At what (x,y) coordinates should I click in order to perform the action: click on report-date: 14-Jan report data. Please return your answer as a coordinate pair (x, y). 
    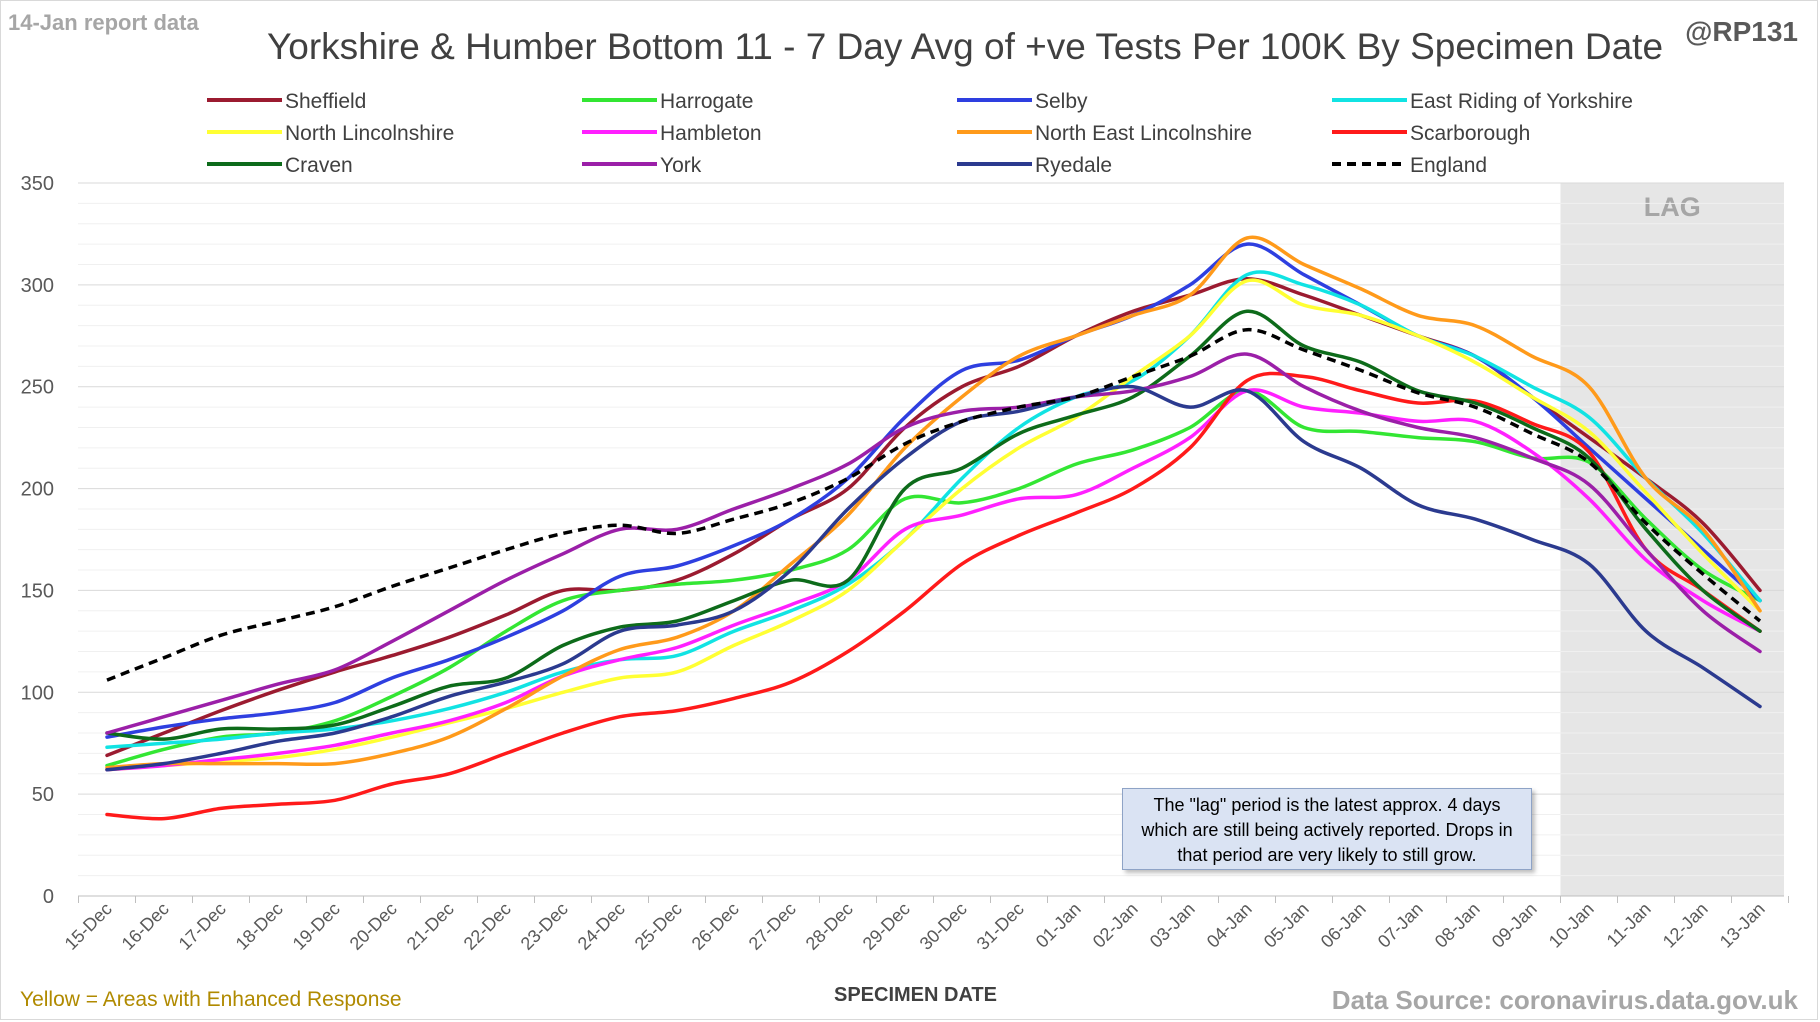
    Looking at the image, I should click on (103, 22).